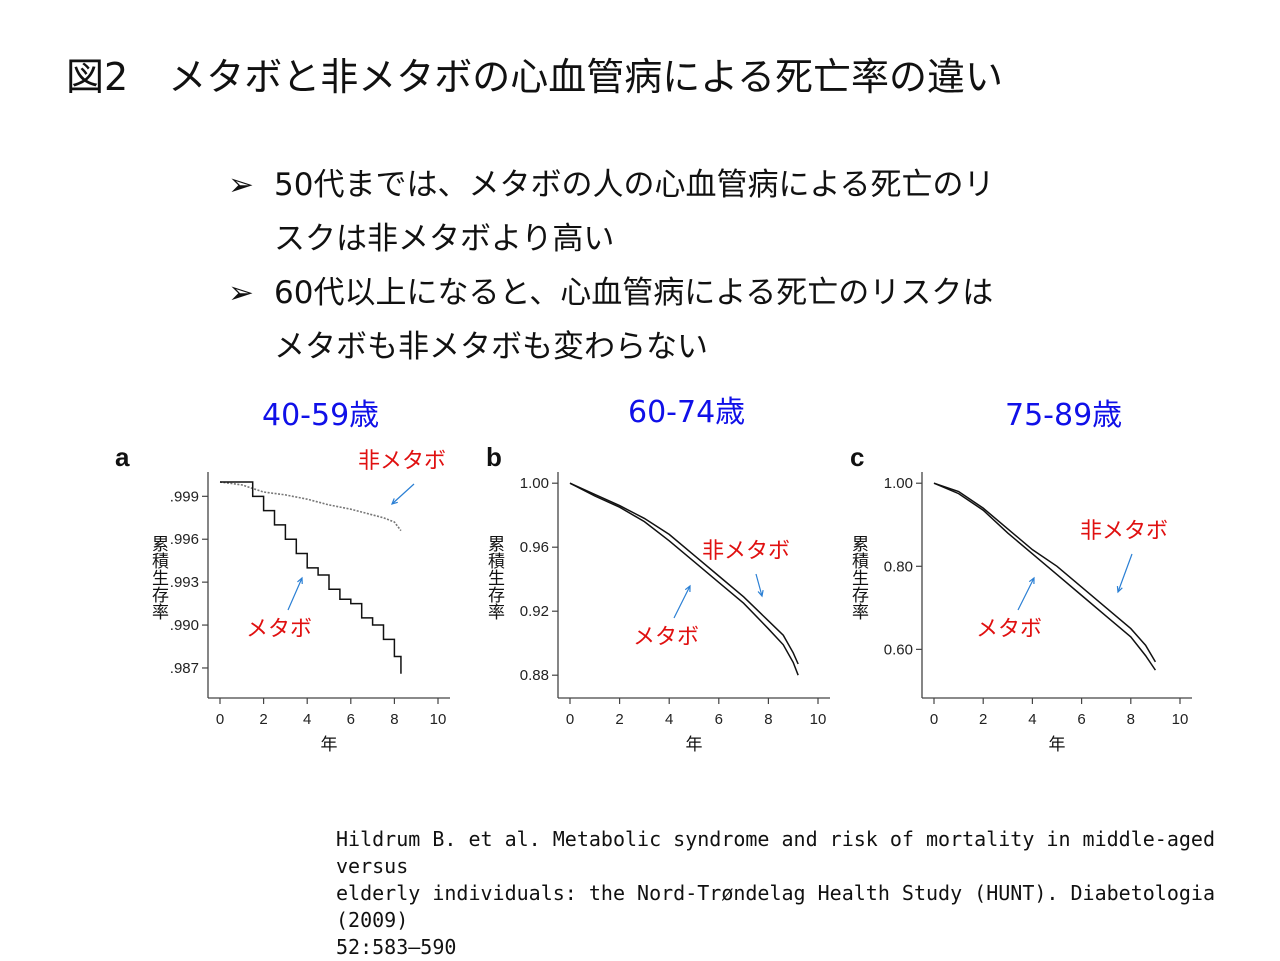 This screenshot has width=1280, height=961. I want to click on y-tick-label: 0.96, so click(534, 547).